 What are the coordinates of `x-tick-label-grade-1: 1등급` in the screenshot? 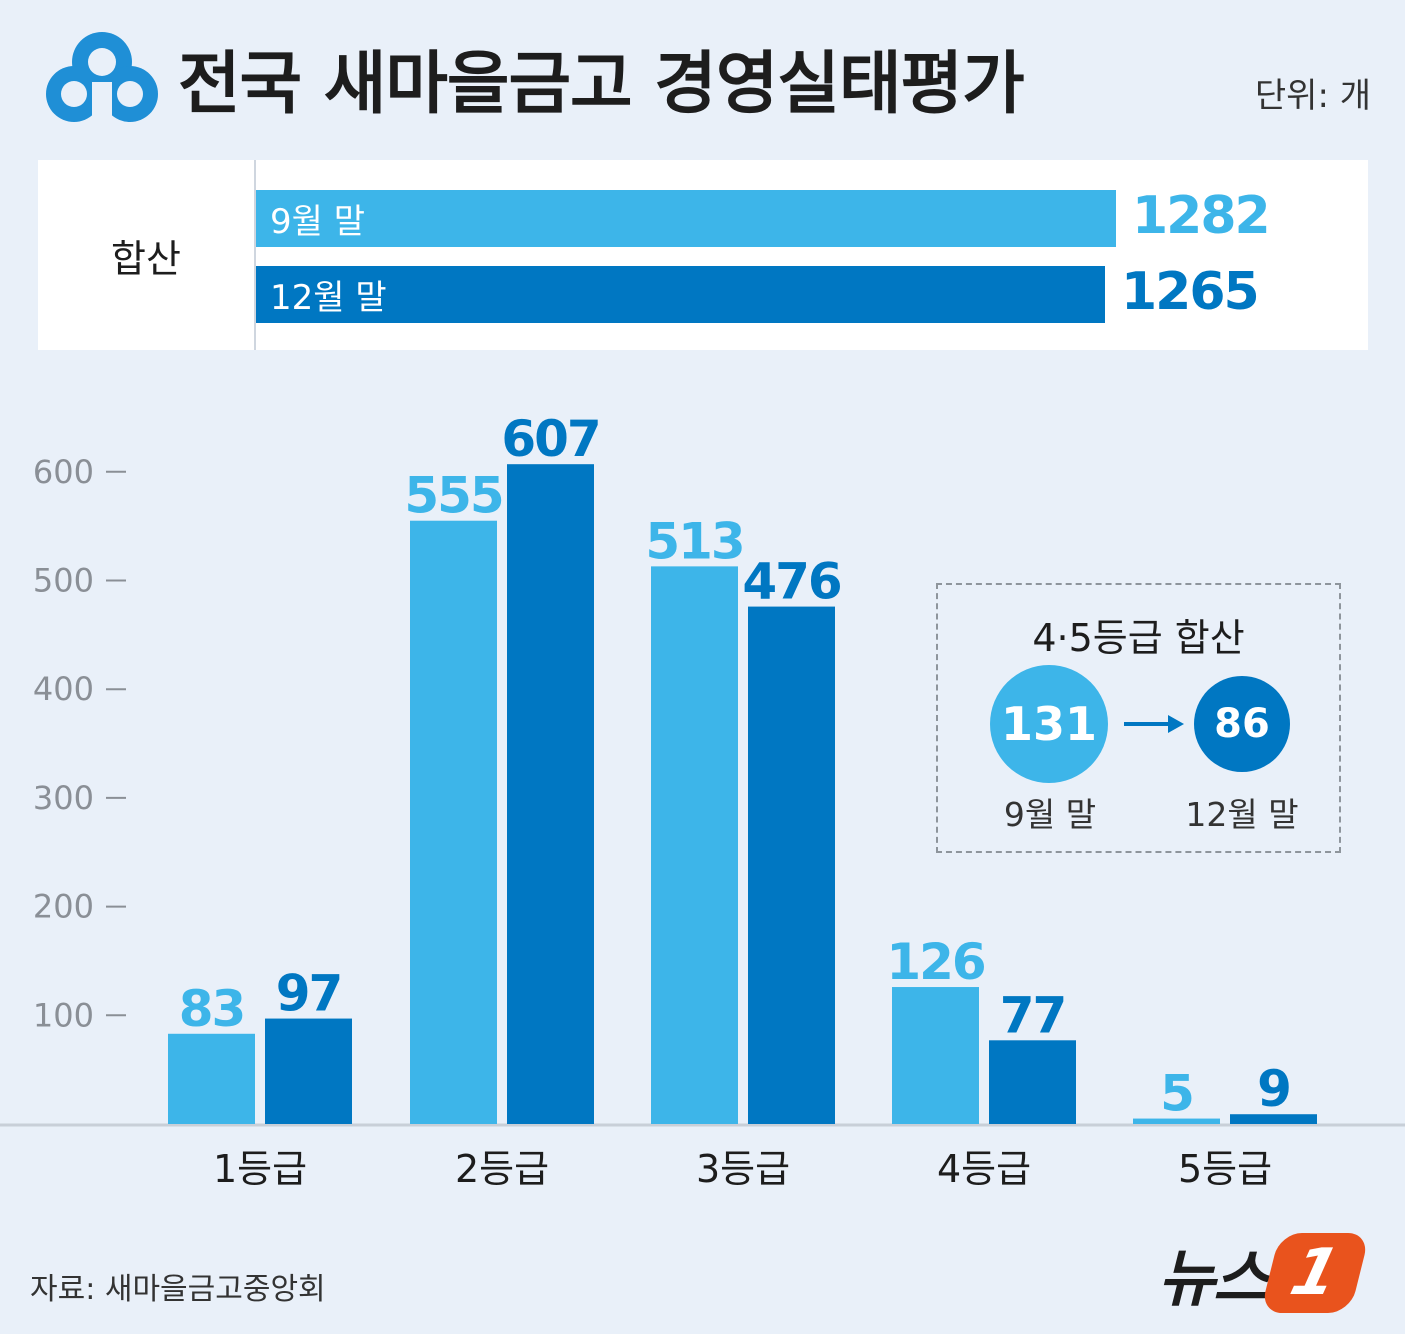 It's located at (260, 1169).